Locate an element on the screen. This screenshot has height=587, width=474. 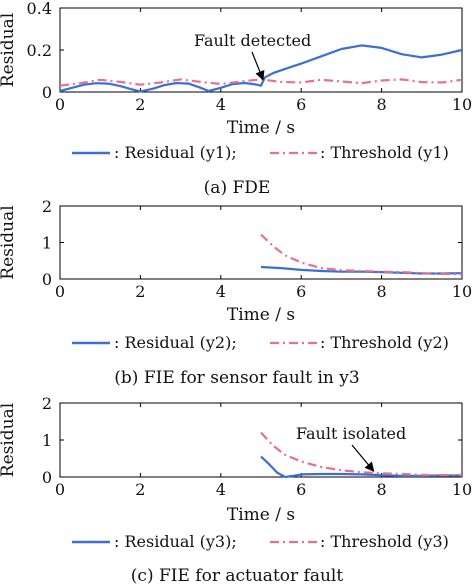
panel-caption: (b) FIE for sensor fault in y3 is located at coordinates (236, 378).